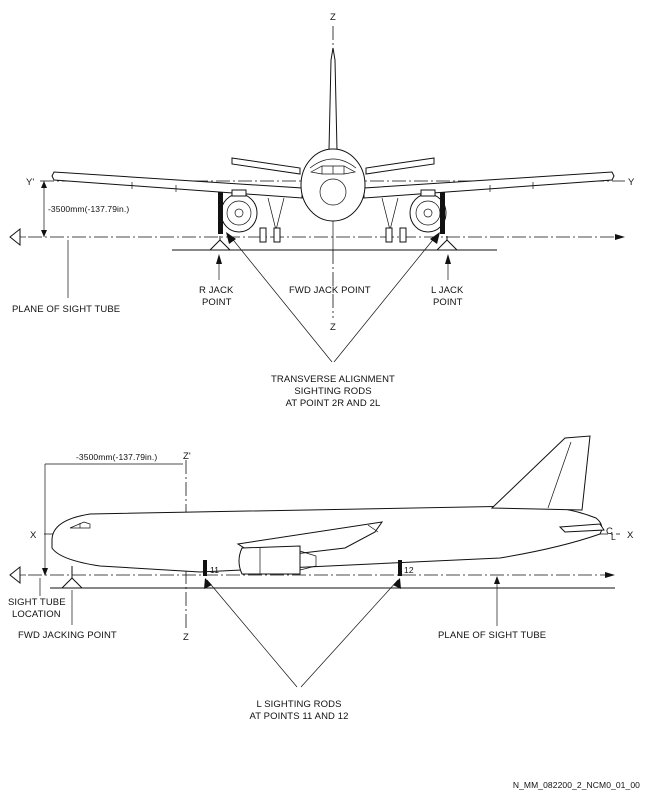 Image resolution: width=648 pixels, height=792 pixels. What do you see at coordinates (220, 243) in the screenshot?
I see `front-r-jack` at bounding box center [220, 243].